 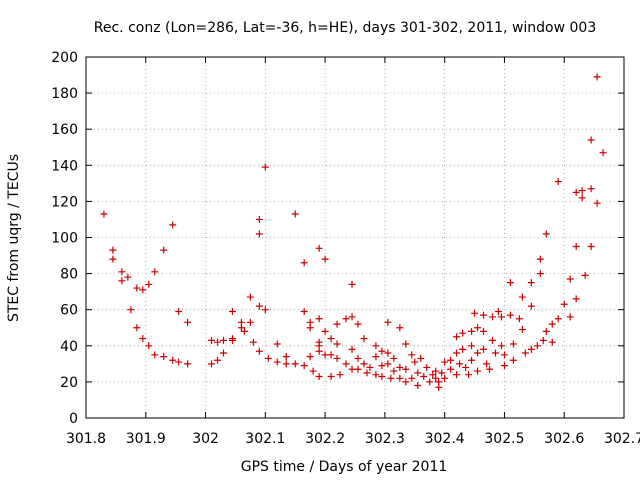 I want to click on y-tick-label: 100, so click(x=64, y=239).